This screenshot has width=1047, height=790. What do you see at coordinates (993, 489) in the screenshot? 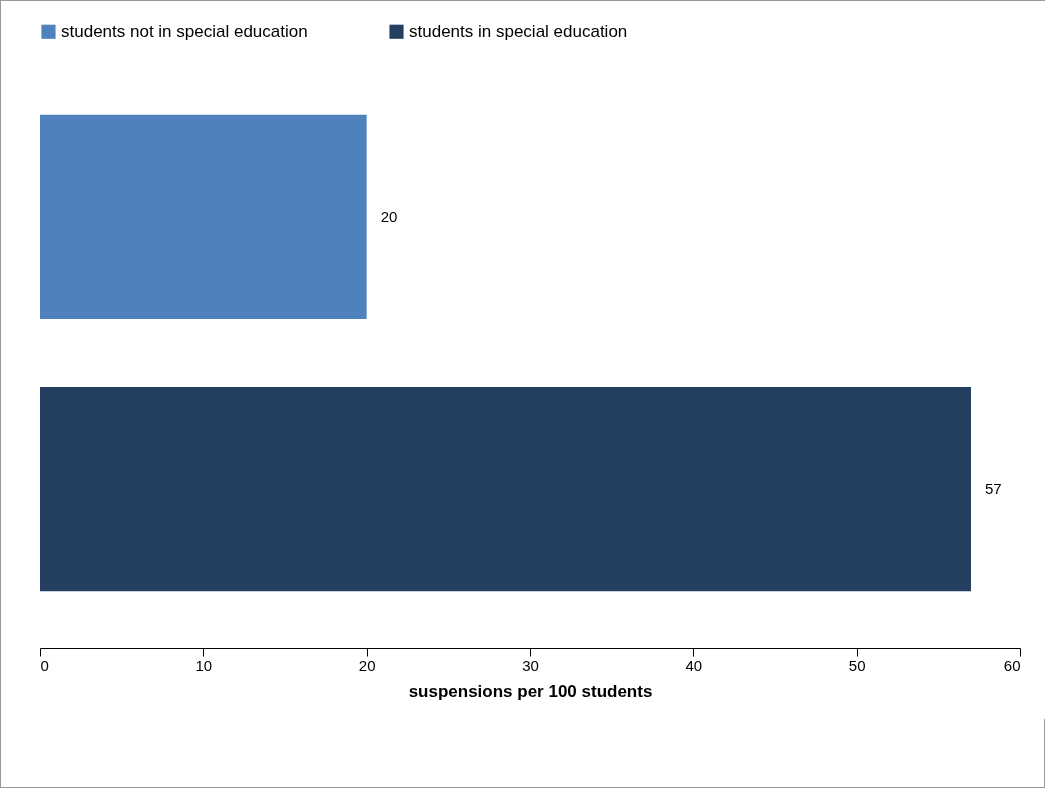
I see `data-label: 57` at bounding box center [993, 489].